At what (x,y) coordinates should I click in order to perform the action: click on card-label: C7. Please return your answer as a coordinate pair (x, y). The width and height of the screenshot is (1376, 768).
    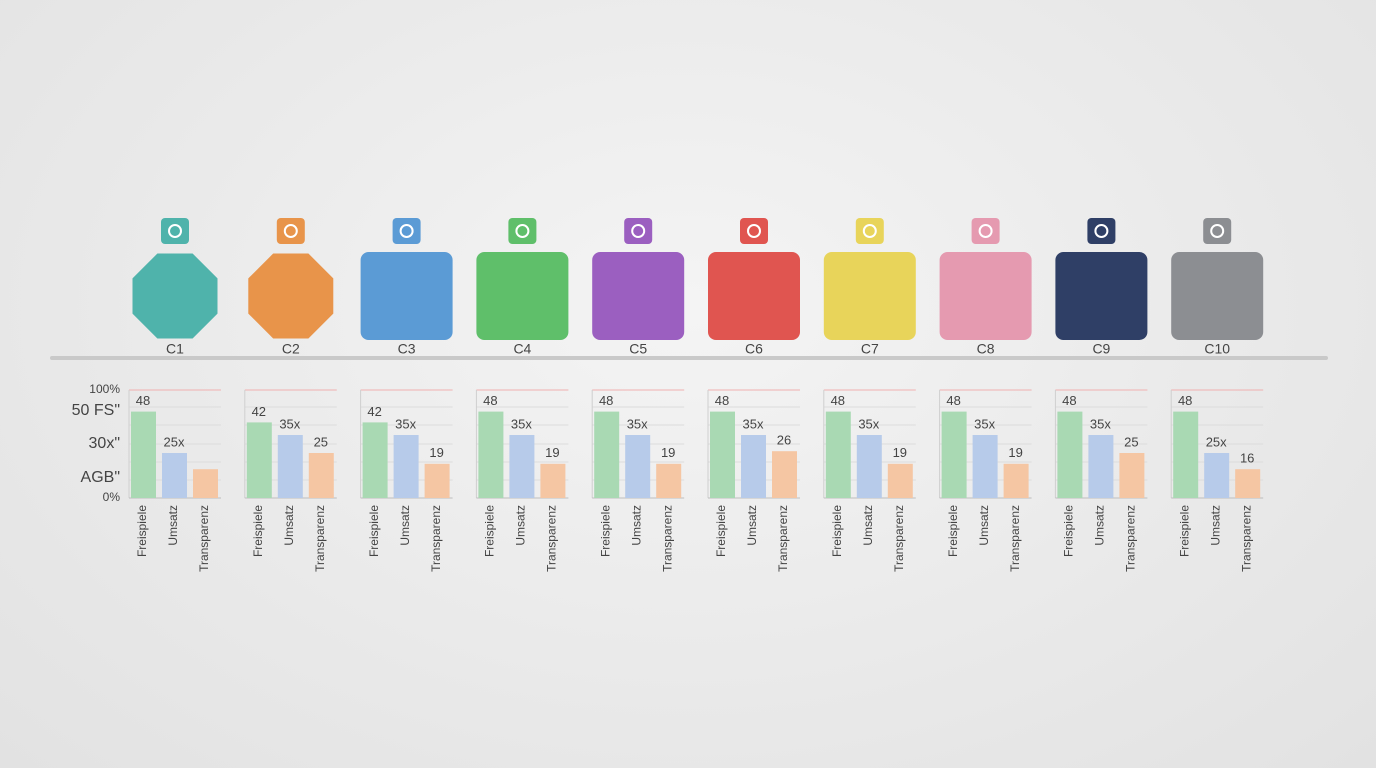
    Looking at the image, I should click on (870, 349).